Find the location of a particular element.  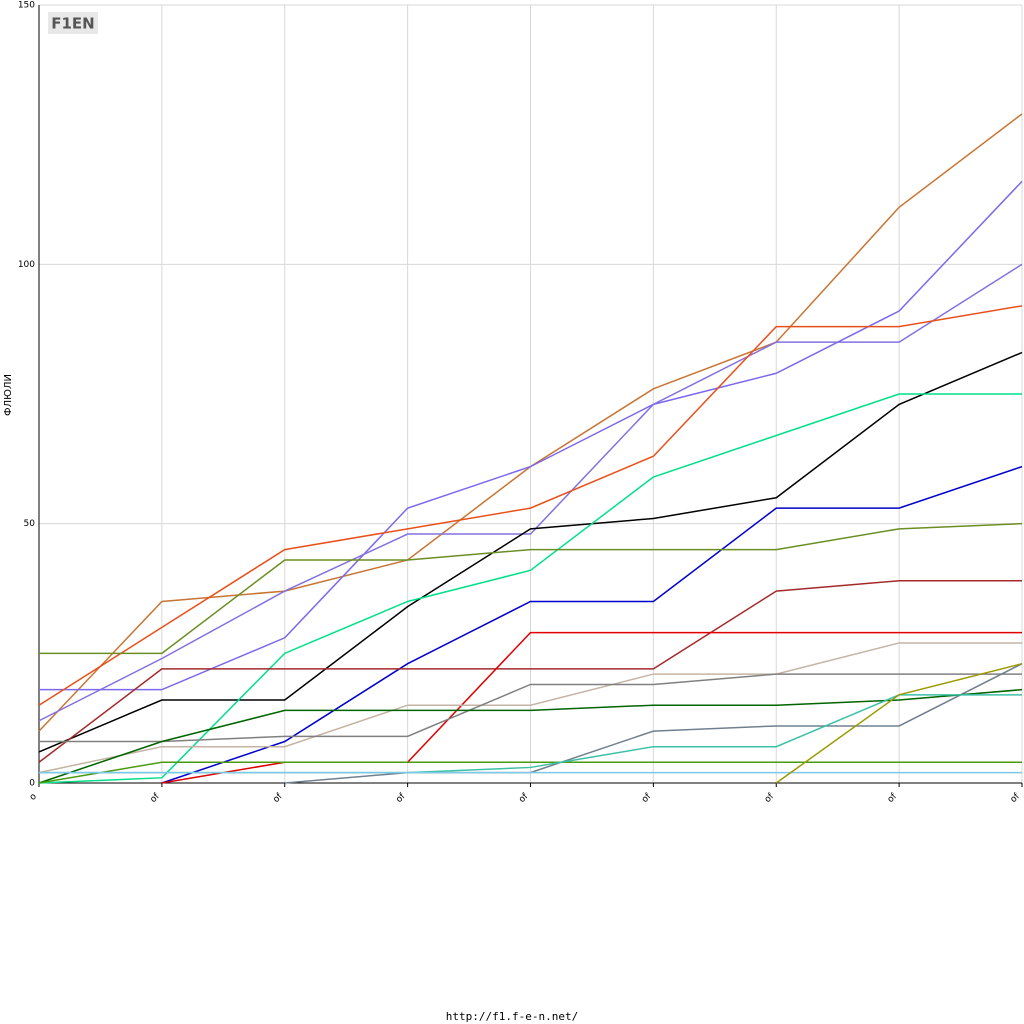

y-tick-label: 50 is located at coordinates (30, 524).